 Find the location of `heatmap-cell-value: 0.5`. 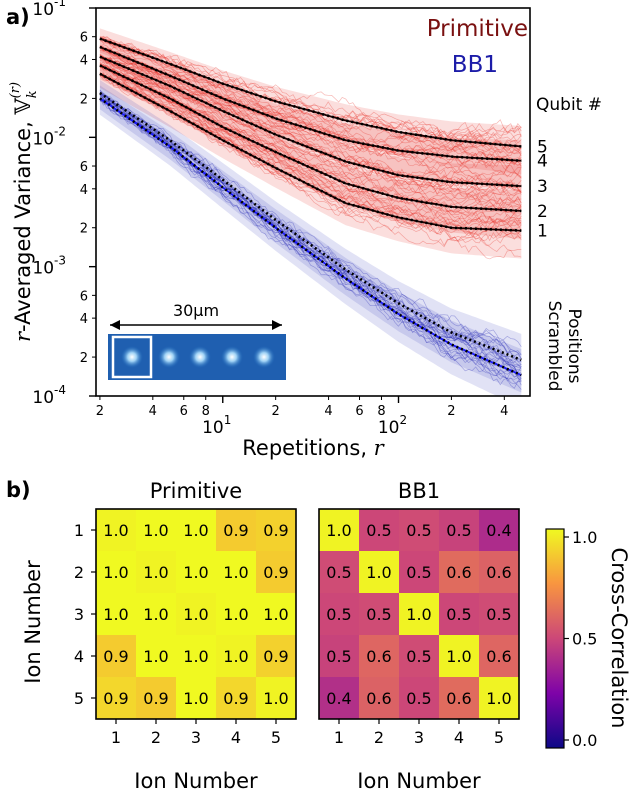

heatmap-cell-value: 0.5 is located at coordinates (498, 614).